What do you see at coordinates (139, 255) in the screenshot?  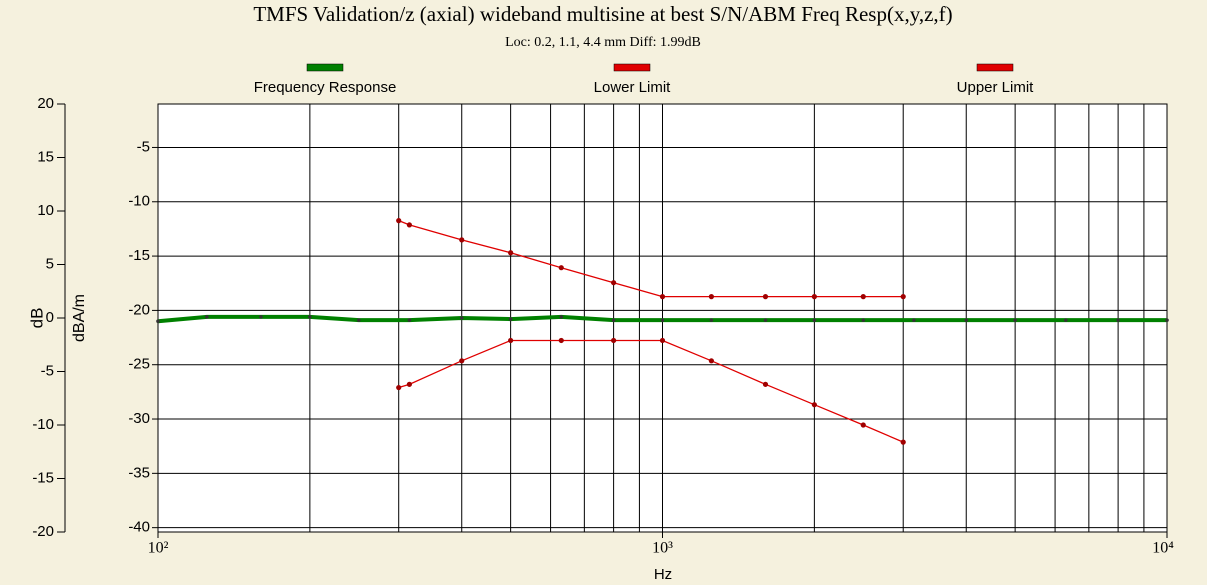 I see `y2-tick-label: -15` at bounding box center [139, 255].